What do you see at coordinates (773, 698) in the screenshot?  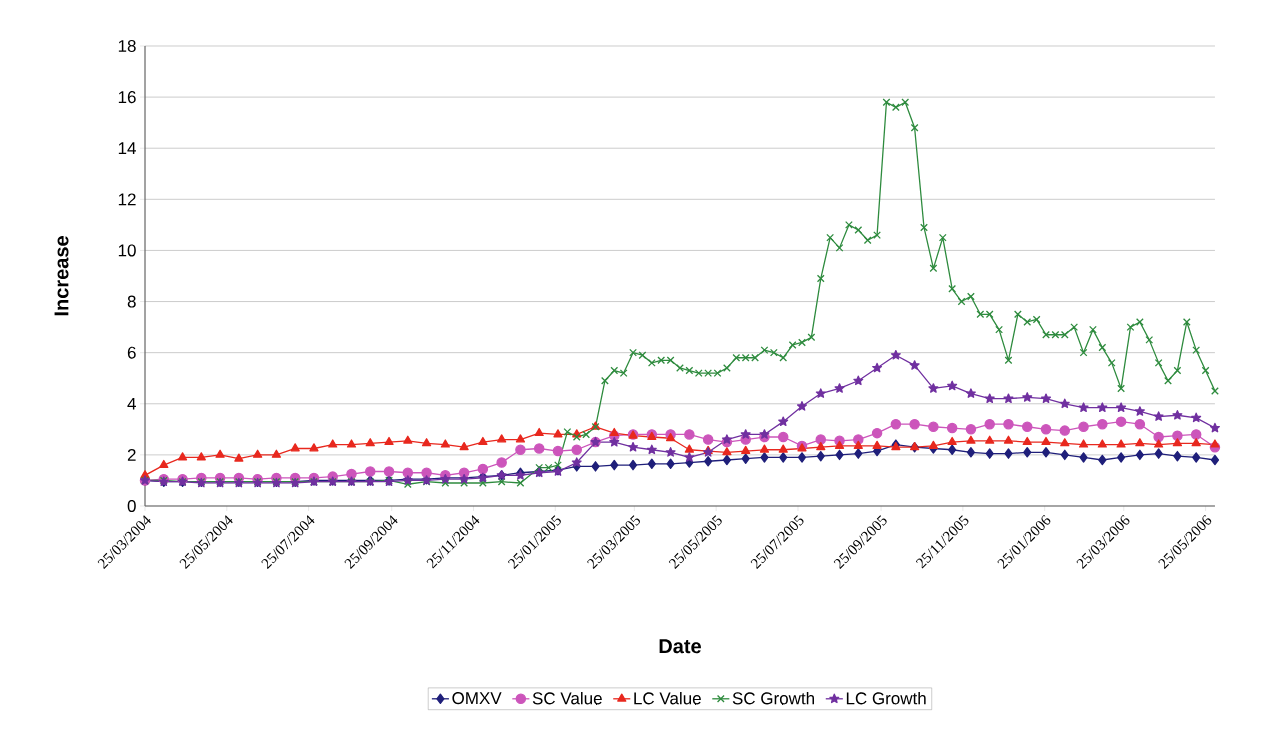 I see `legend-label: SC Growth` at bounding box center [773, 698].